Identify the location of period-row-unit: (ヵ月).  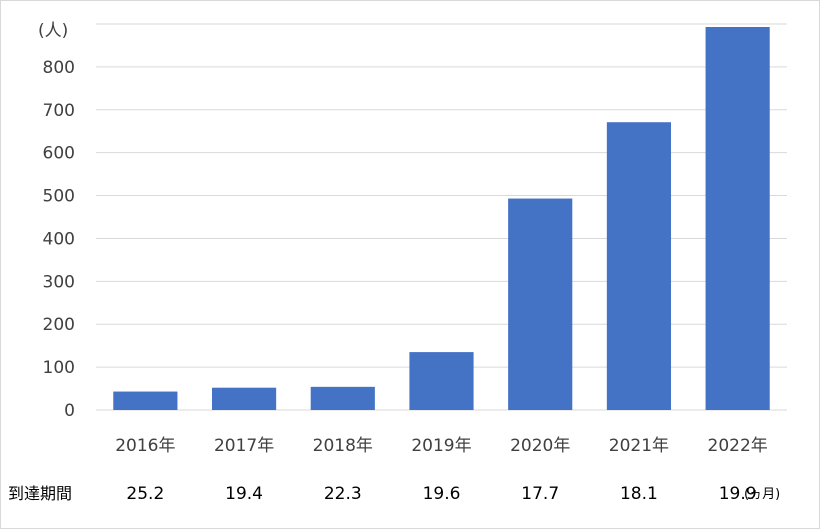
(762, 494).